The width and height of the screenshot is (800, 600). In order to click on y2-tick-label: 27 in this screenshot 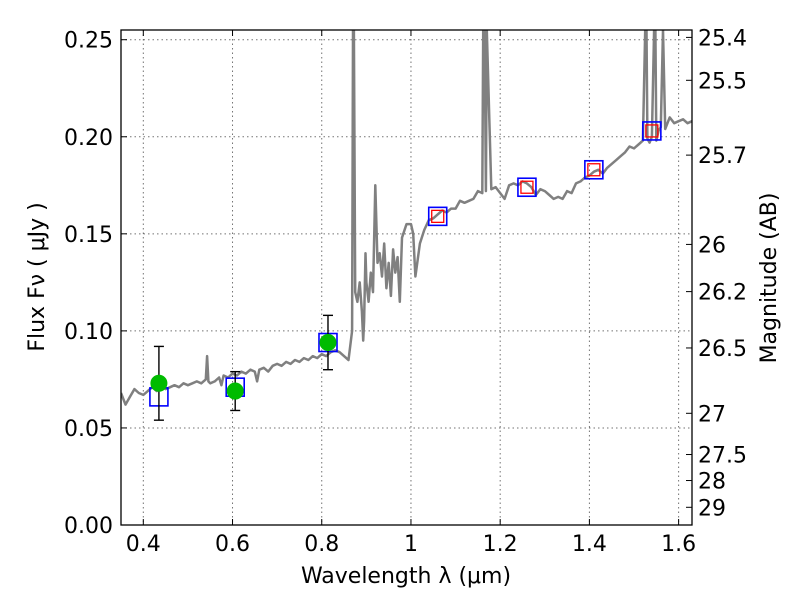, I will do `click(712, 414)`.